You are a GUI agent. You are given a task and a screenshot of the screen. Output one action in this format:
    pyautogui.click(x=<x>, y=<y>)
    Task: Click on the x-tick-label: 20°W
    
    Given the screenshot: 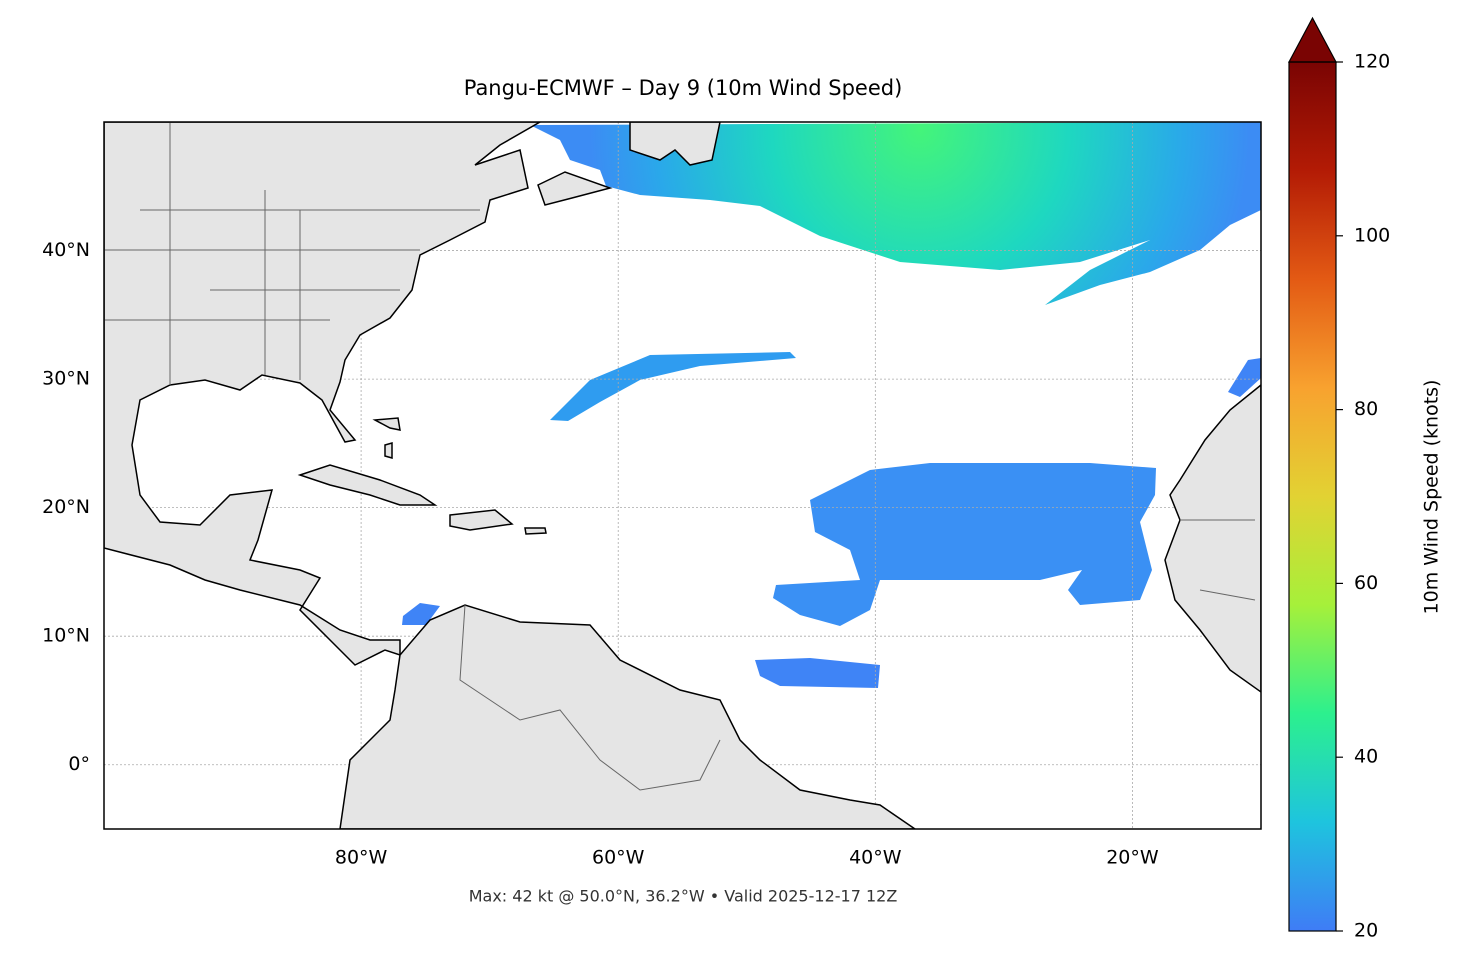 What is the action you would take?
    pyautogui.click(x=1132, y=858)
    